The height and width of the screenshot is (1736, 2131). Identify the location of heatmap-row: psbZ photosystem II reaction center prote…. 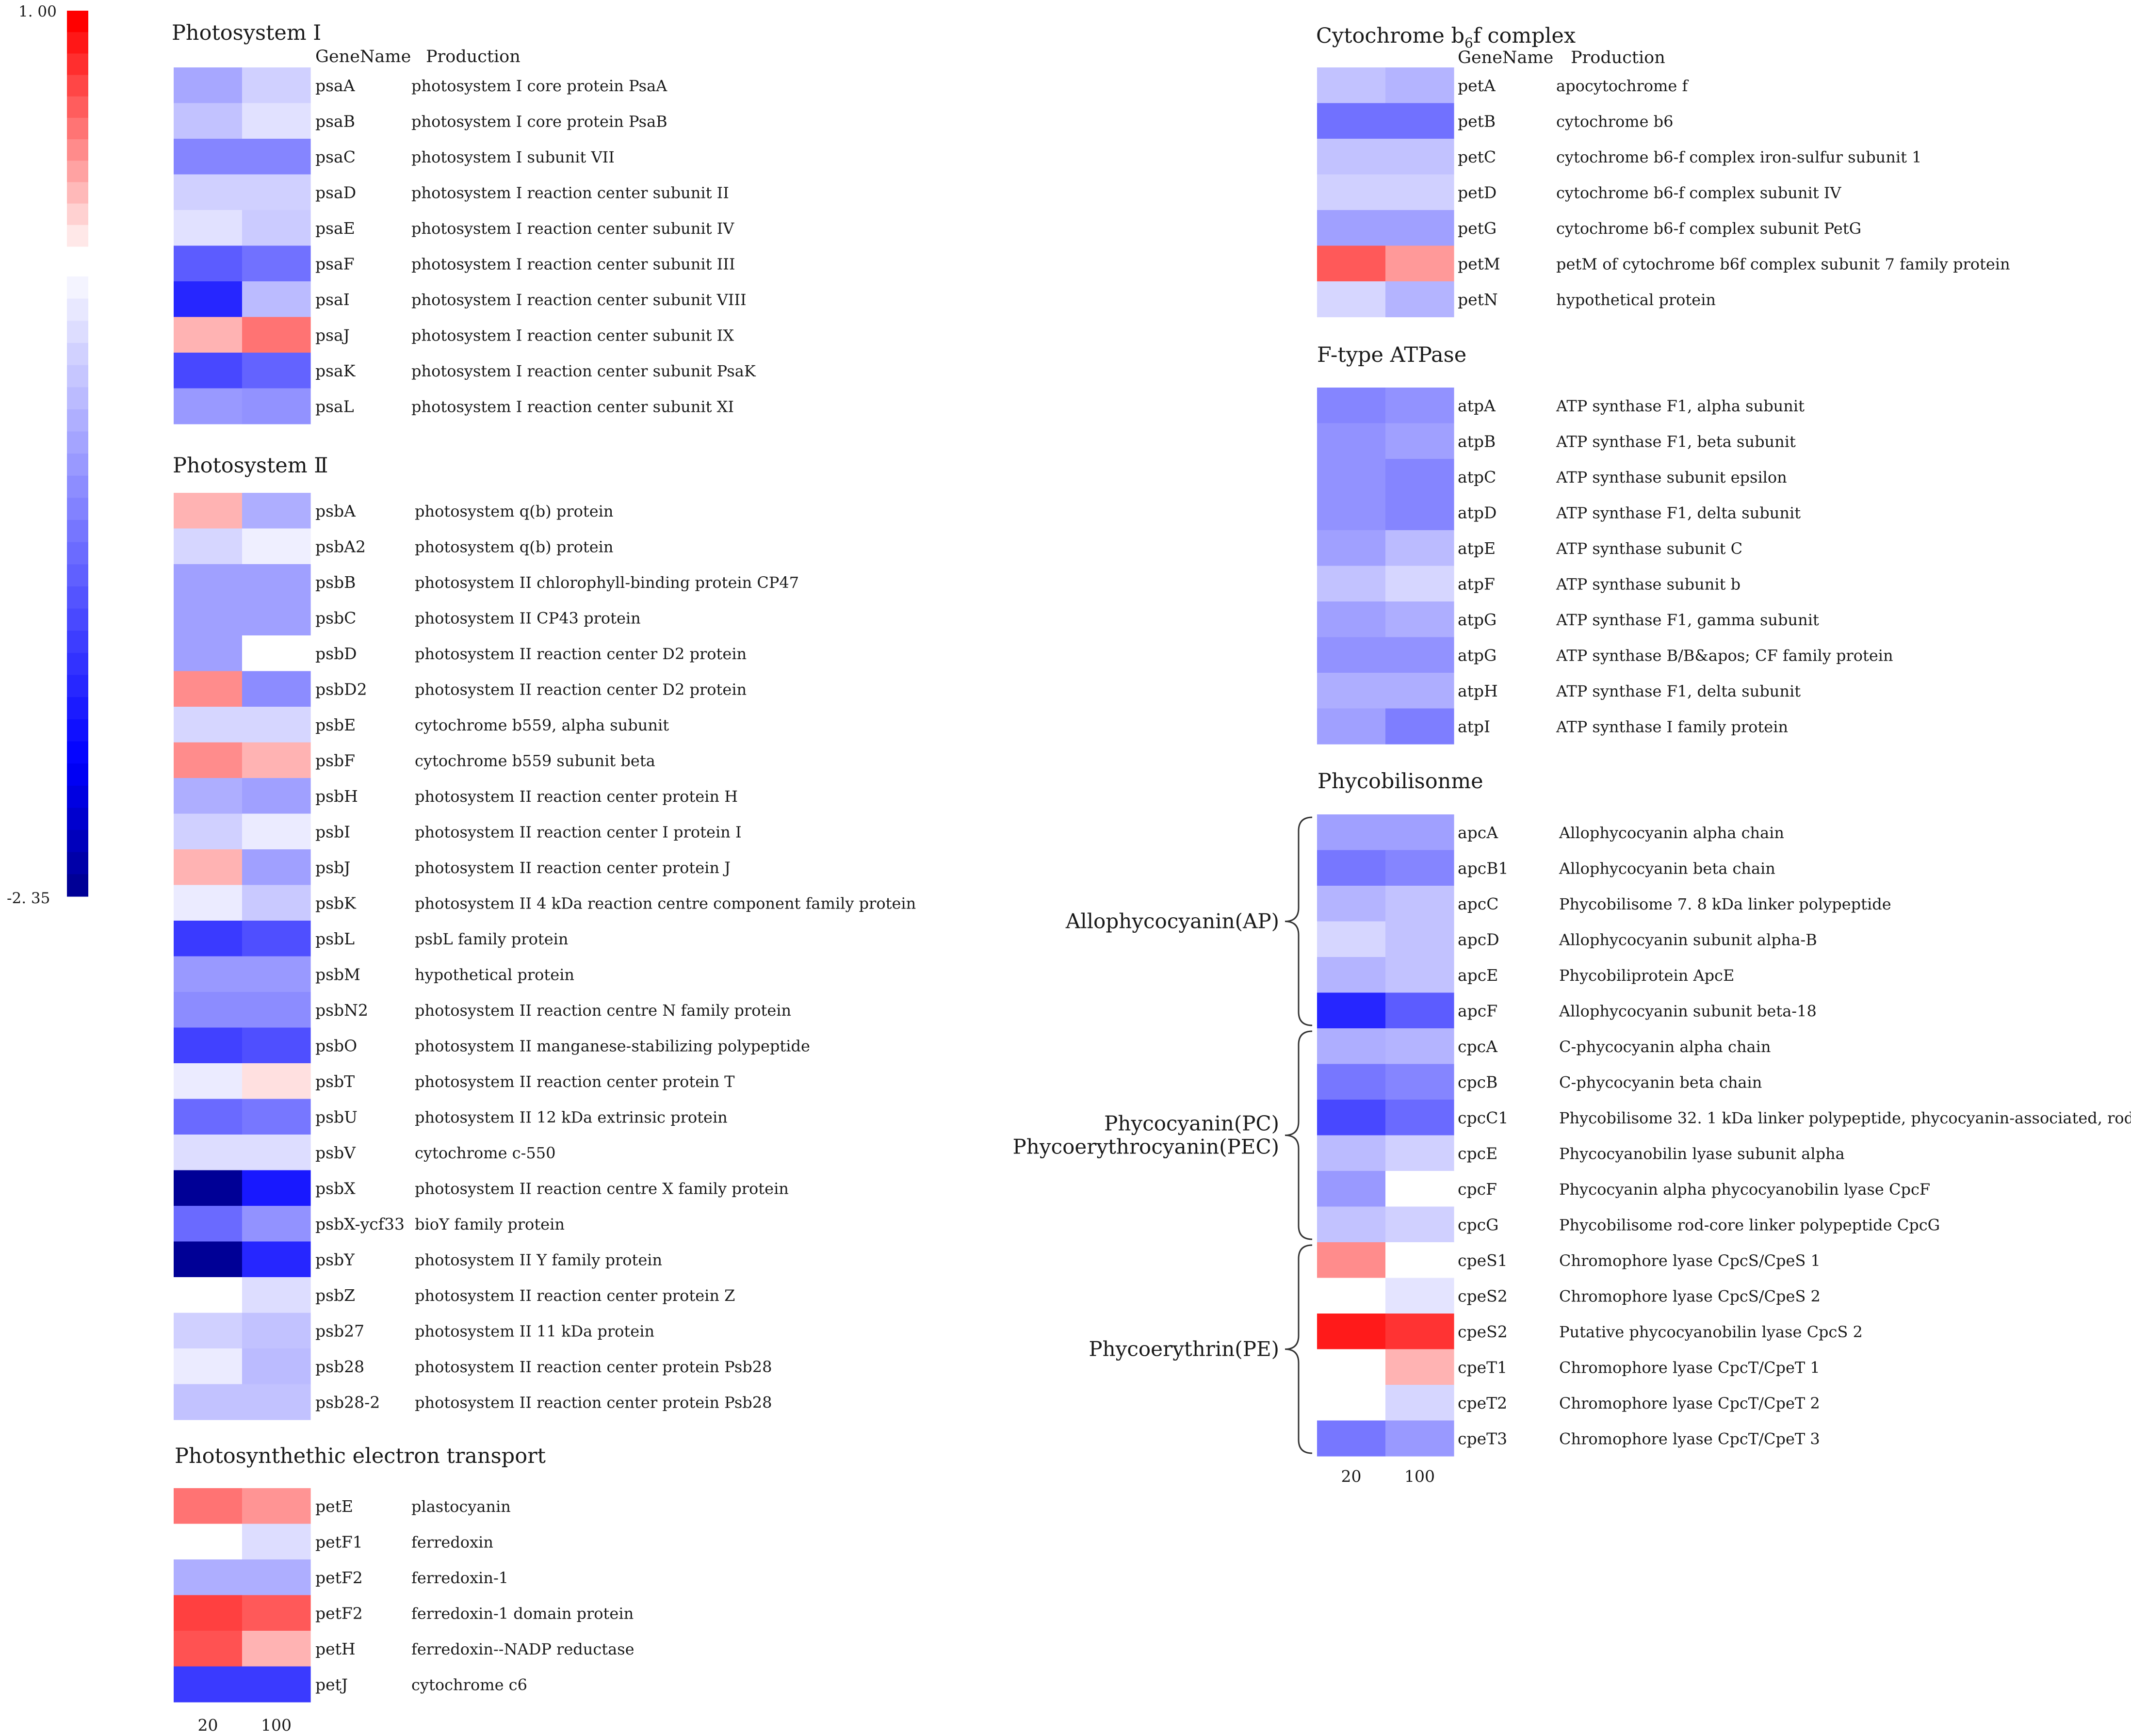
(454, 1295).